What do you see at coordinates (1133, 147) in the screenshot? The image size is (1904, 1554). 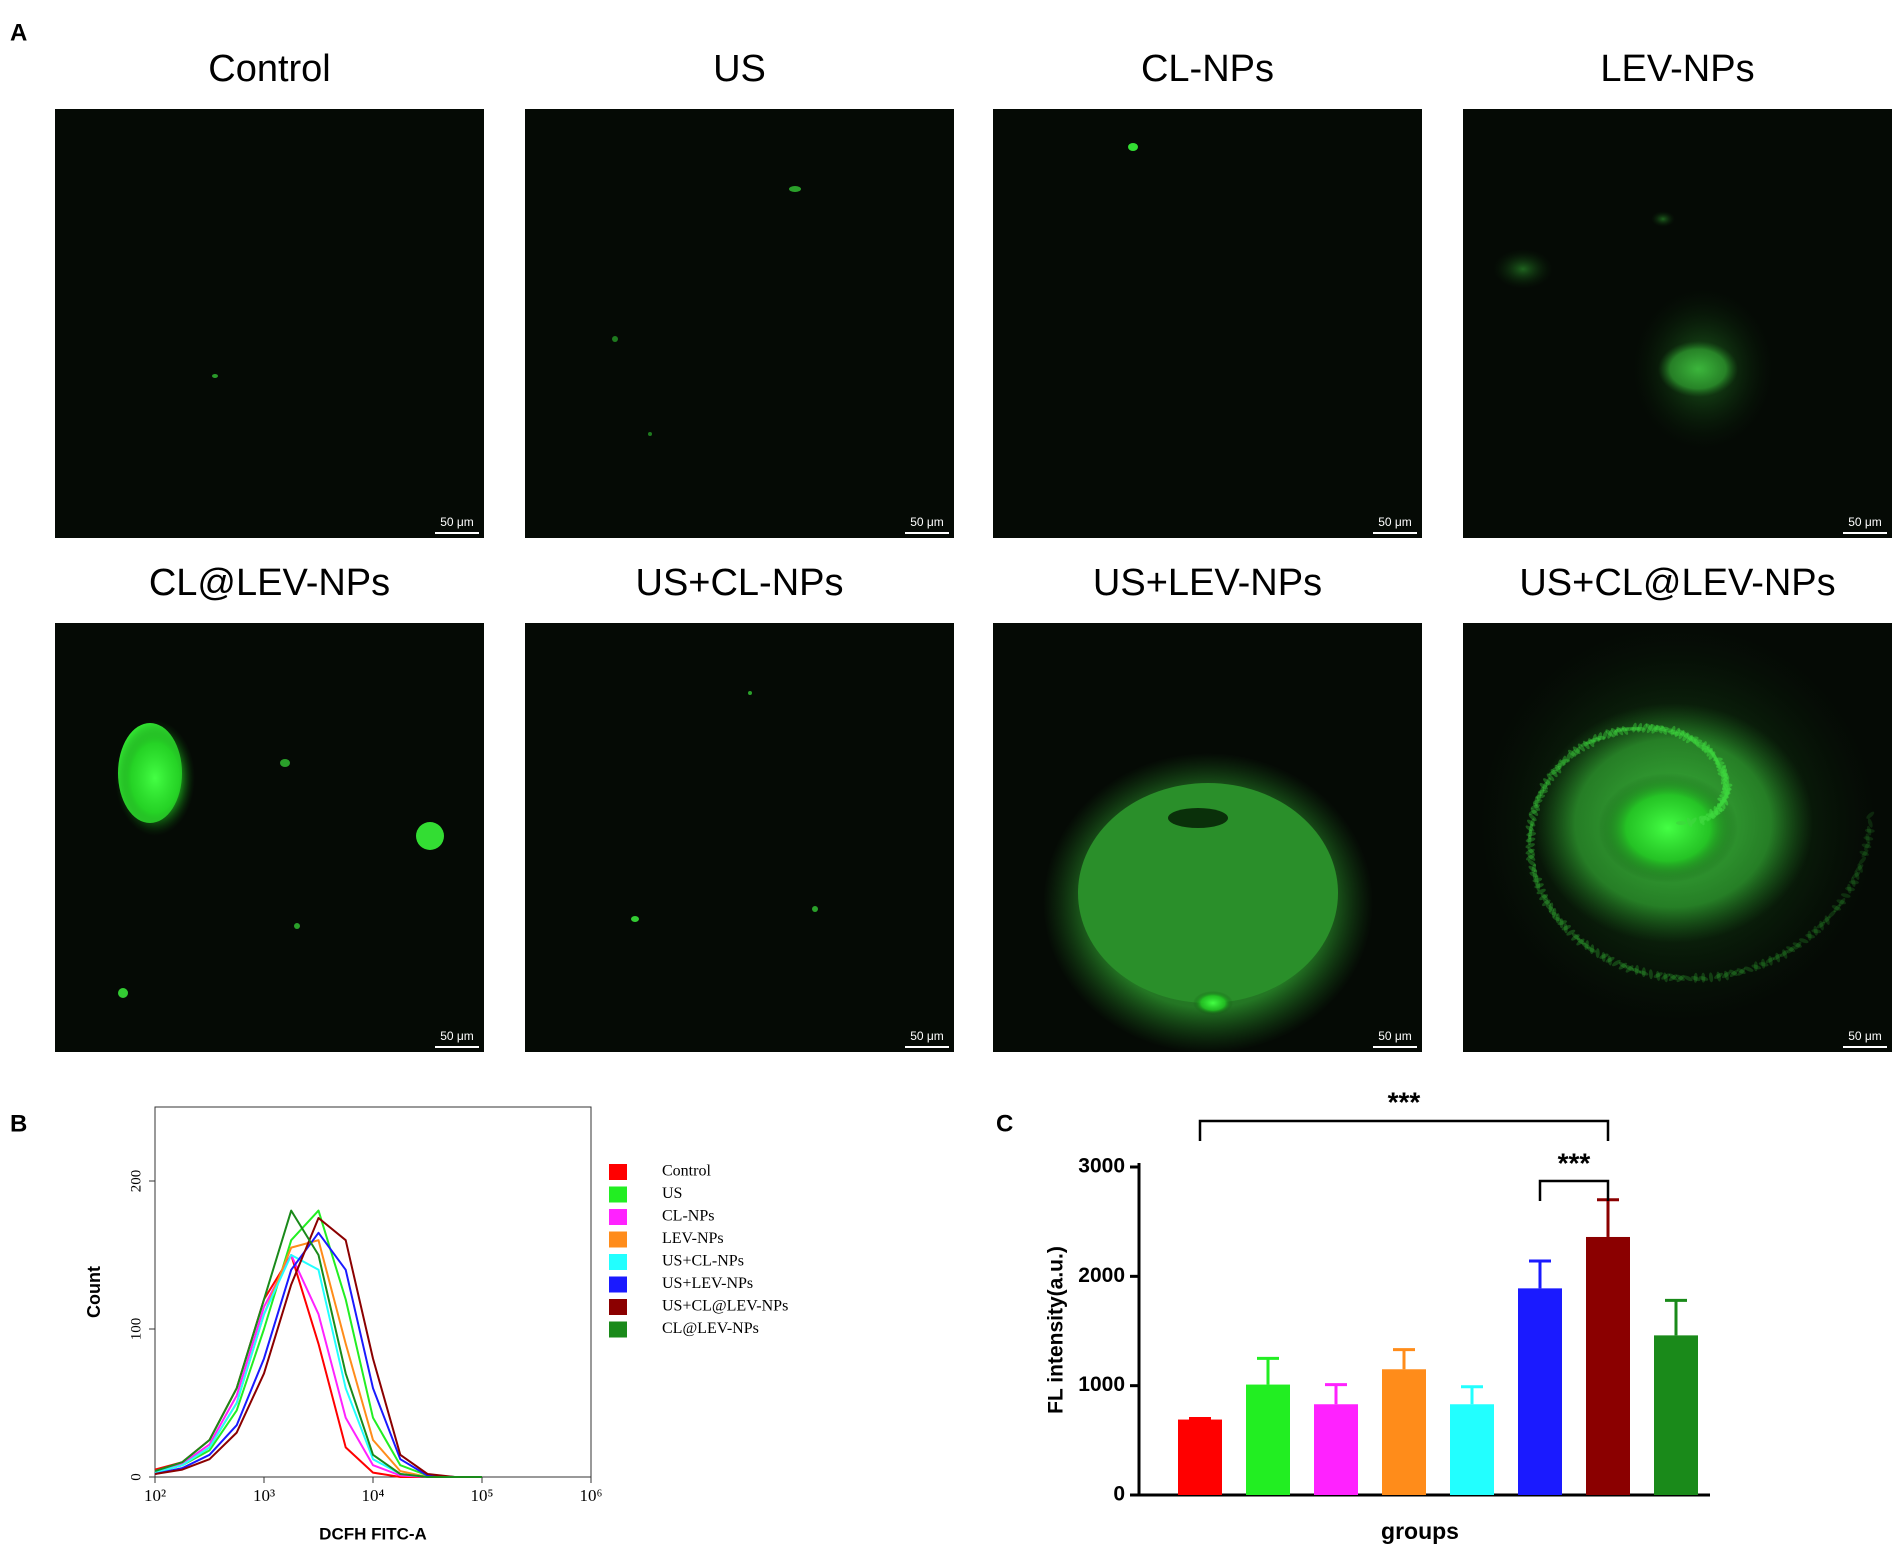 I see `fluorescence` at bounding box center [1133, 147].